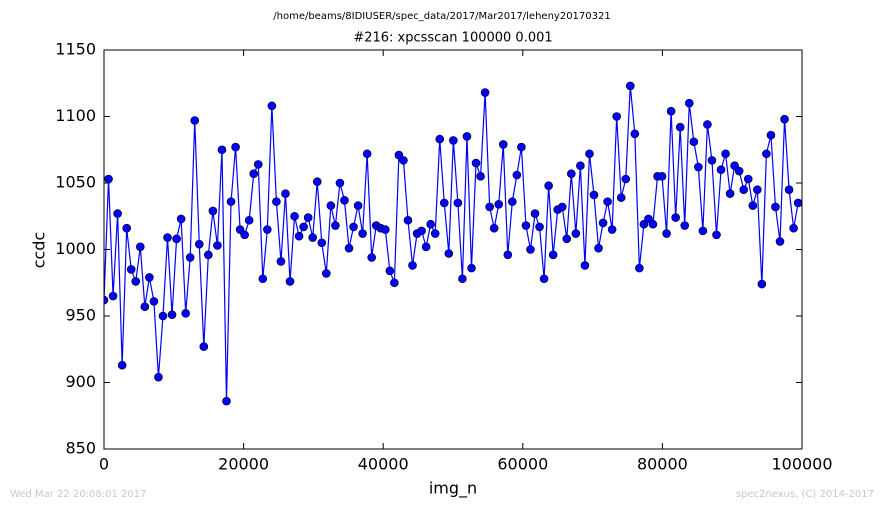 This screenshot has height=509, width=884. What do you see at coordinates (452, 38) in the screenshot?
I see `chart-title: #216: xpcsscan 100000 0.001` at bounding box center [452, 38].